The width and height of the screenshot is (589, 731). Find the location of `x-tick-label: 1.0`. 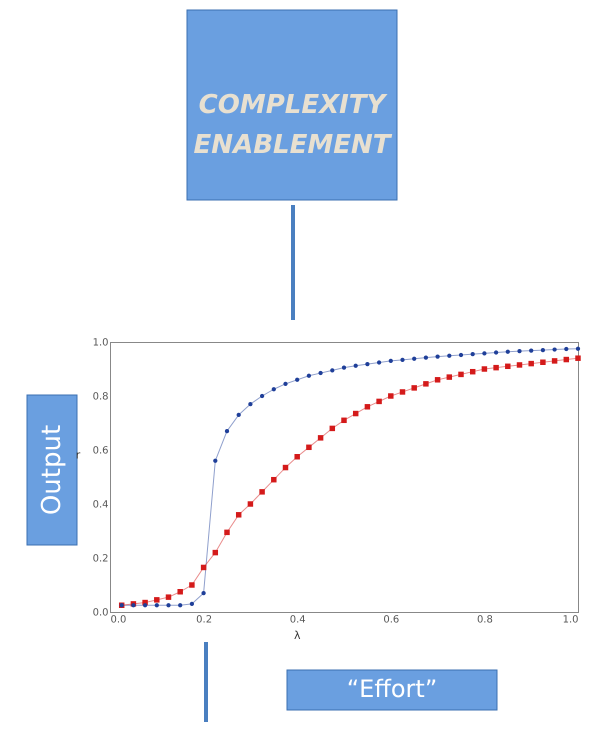

x-tick-label: 1.0 is located at coordinates (570, 620).